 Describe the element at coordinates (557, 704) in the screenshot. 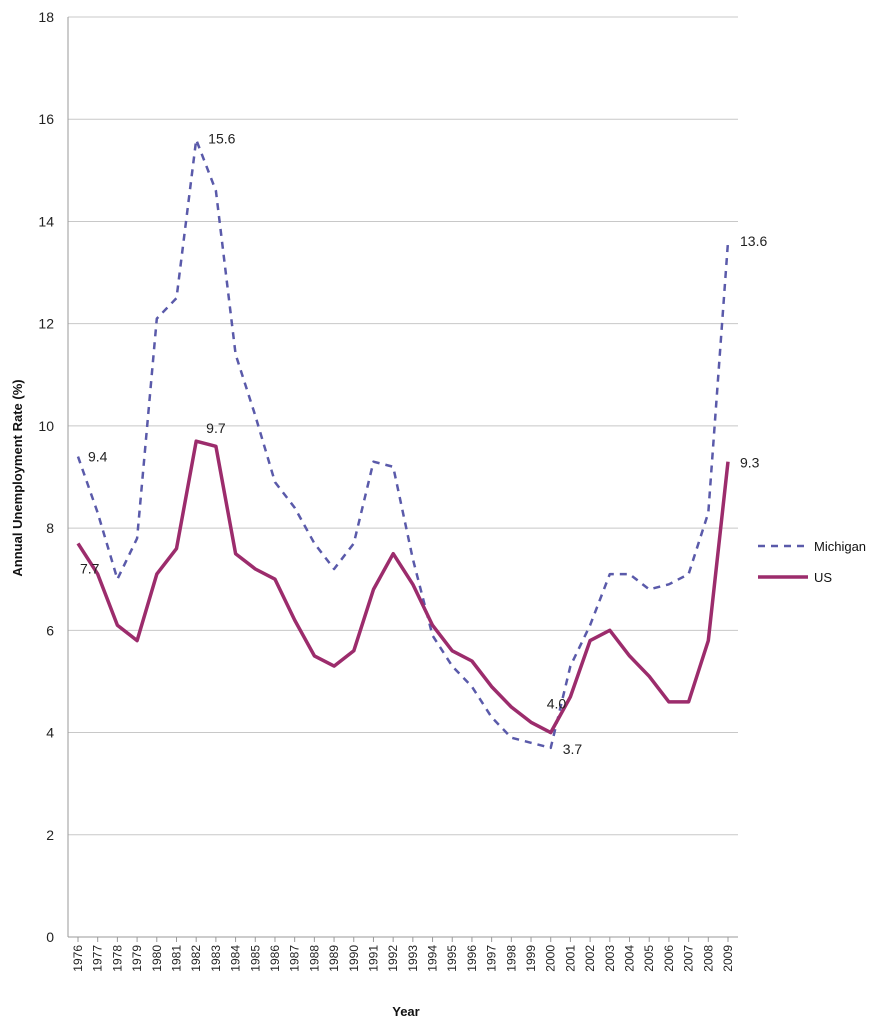

I see `data-label: 4.0` at that location.